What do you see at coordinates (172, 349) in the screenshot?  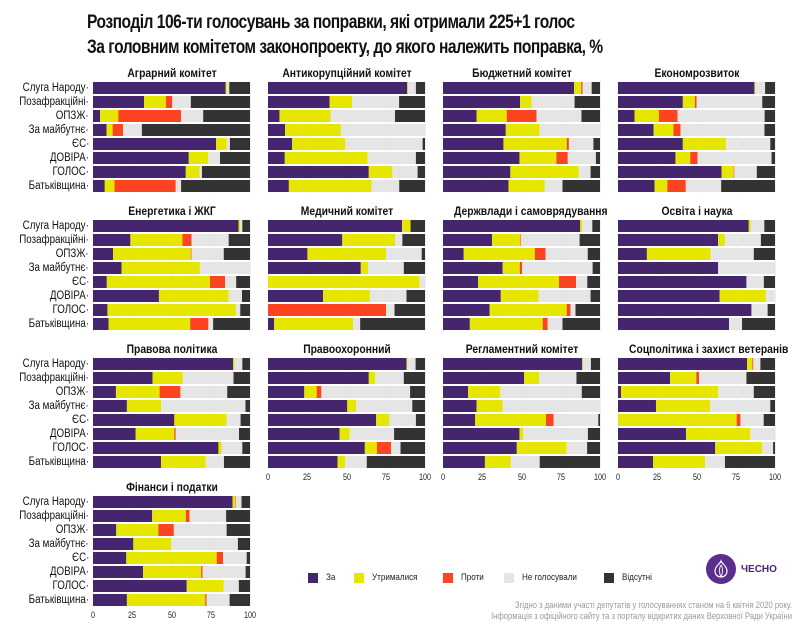 I see `panel-title: Правова політика` at bounding box center [172, 349].